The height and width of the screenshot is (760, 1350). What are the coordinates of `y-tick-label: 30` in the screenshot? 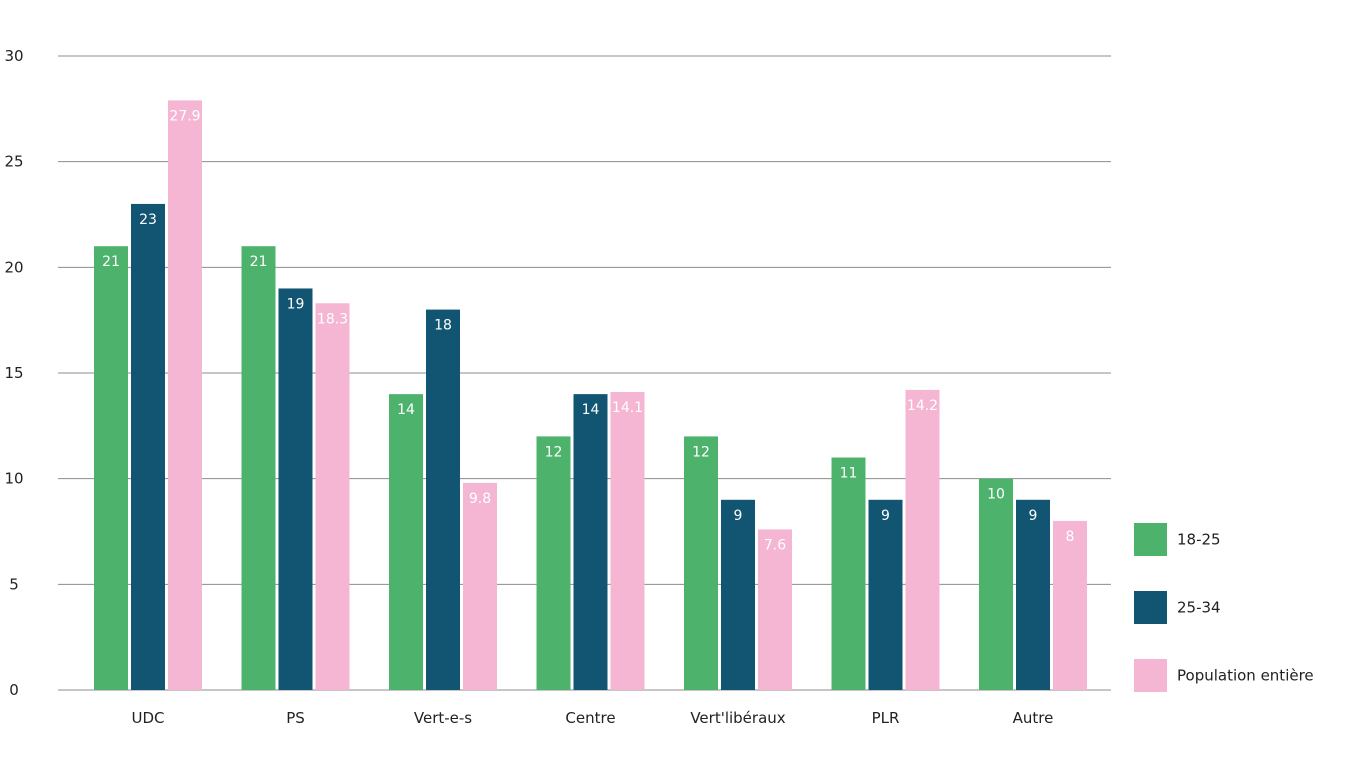 It's located at (13, 56).